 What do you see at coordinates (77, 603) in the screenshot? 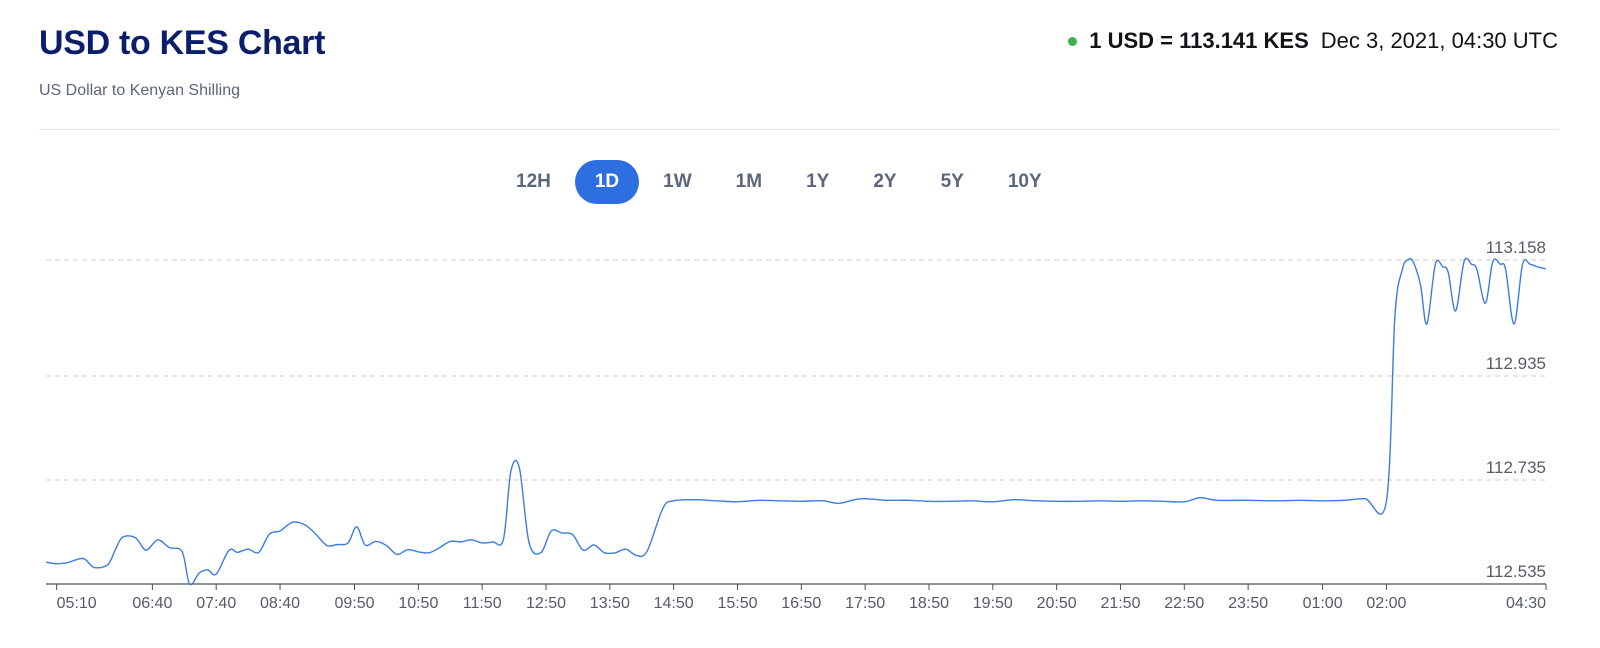
I see `x-tick-label: 05:10` at bounding box center [77, 603].